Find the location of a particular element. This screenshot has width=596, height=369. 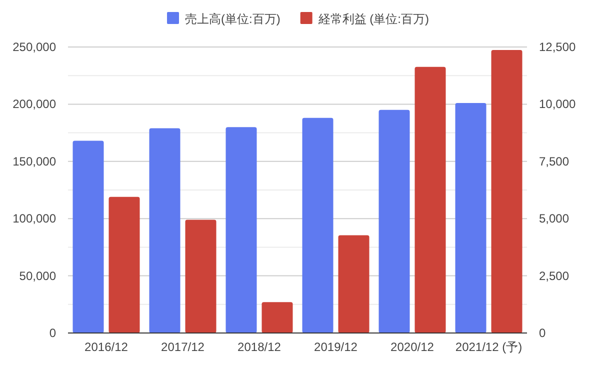

x-tick-label: 2016/12 is located at coordinates (106, 347).